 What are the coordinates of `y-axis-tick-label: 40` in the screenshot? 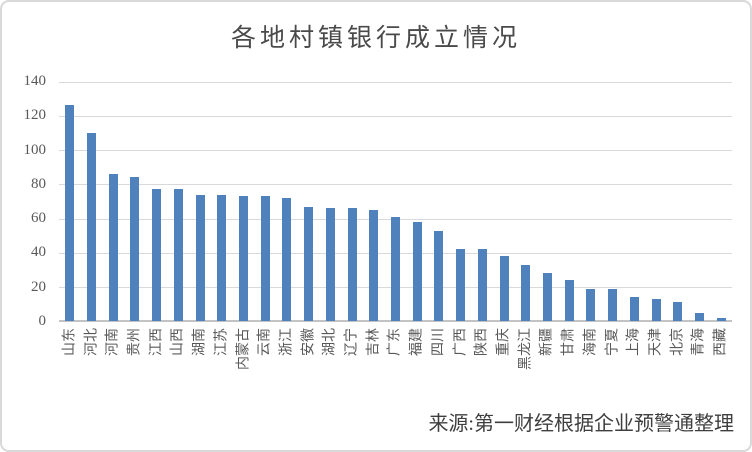 It's located at (38, 252).